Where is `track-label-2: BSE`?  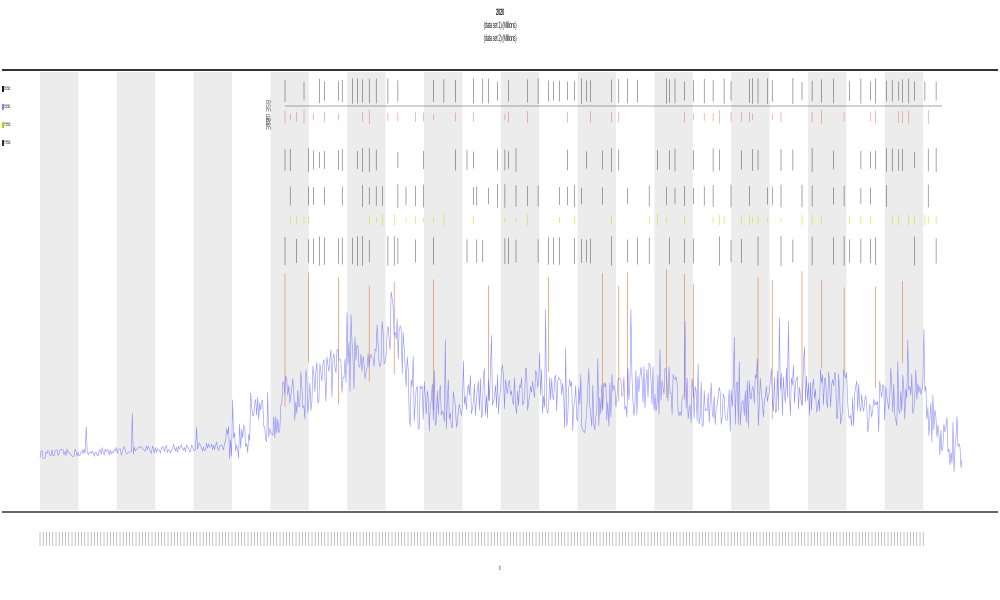
track-label-2: BSE is located at coordinates (267, 124).